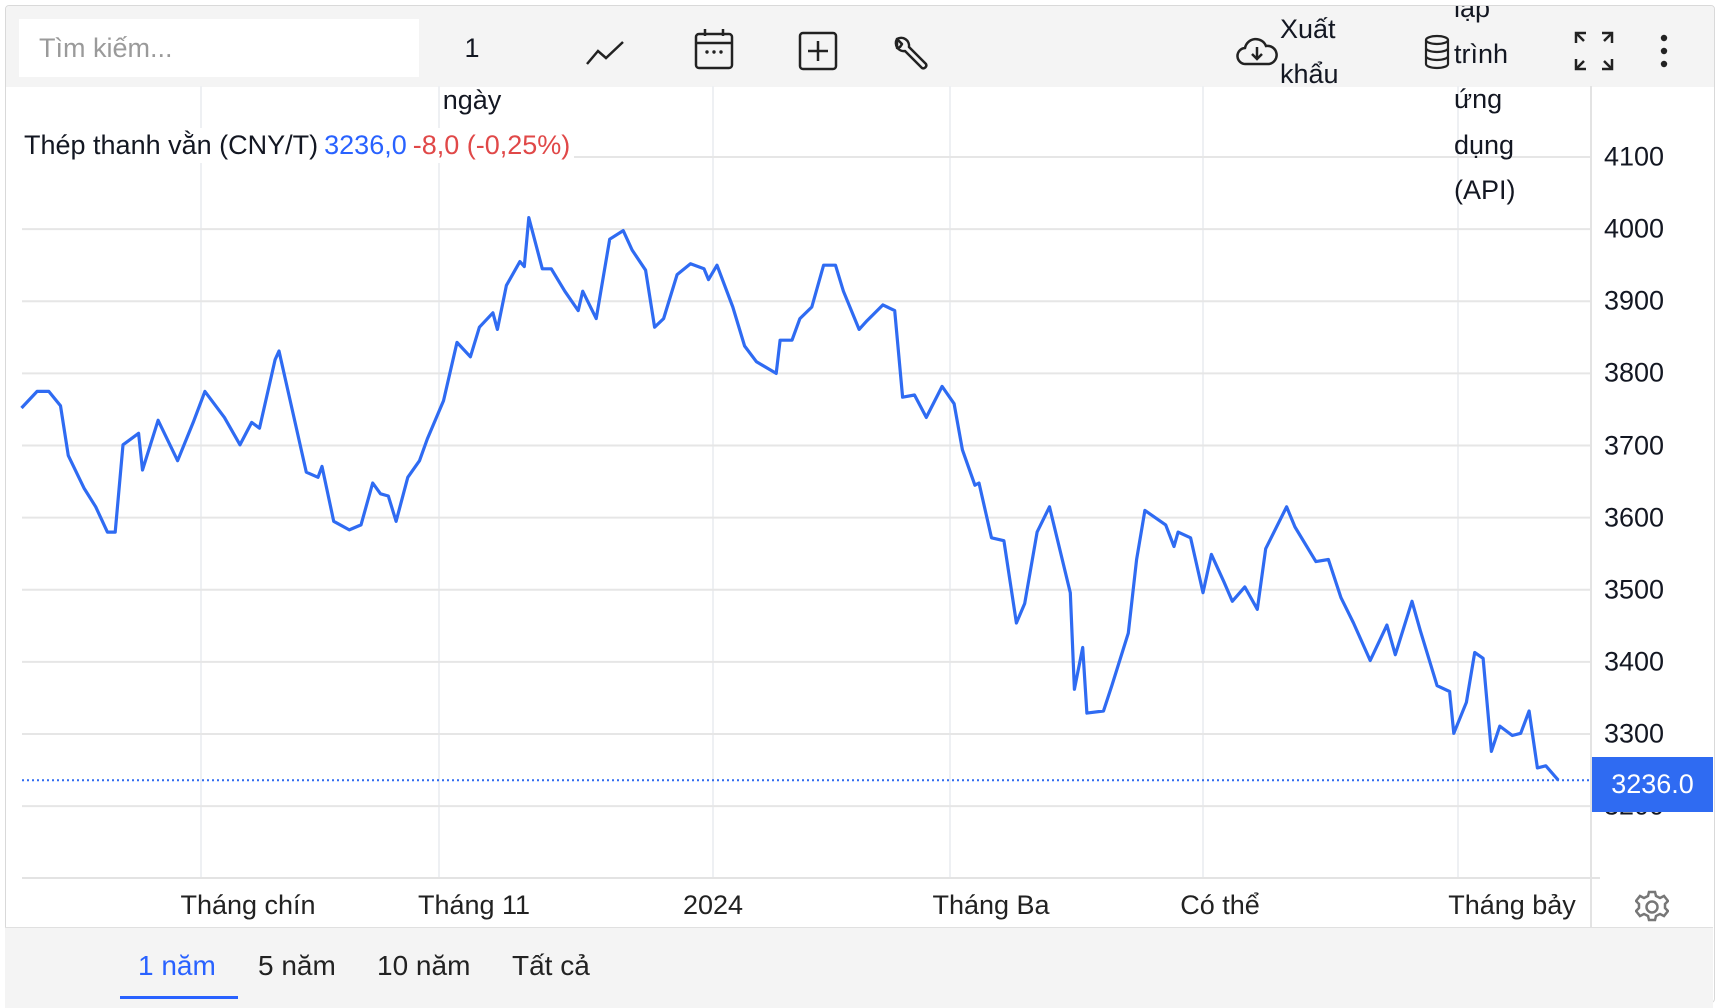 This screenshot has width=1720, height=1008. What do you see at coordinates (472, 48) in the screenshot?
I see `interval-number: 1` at bounding box center [472, 48].